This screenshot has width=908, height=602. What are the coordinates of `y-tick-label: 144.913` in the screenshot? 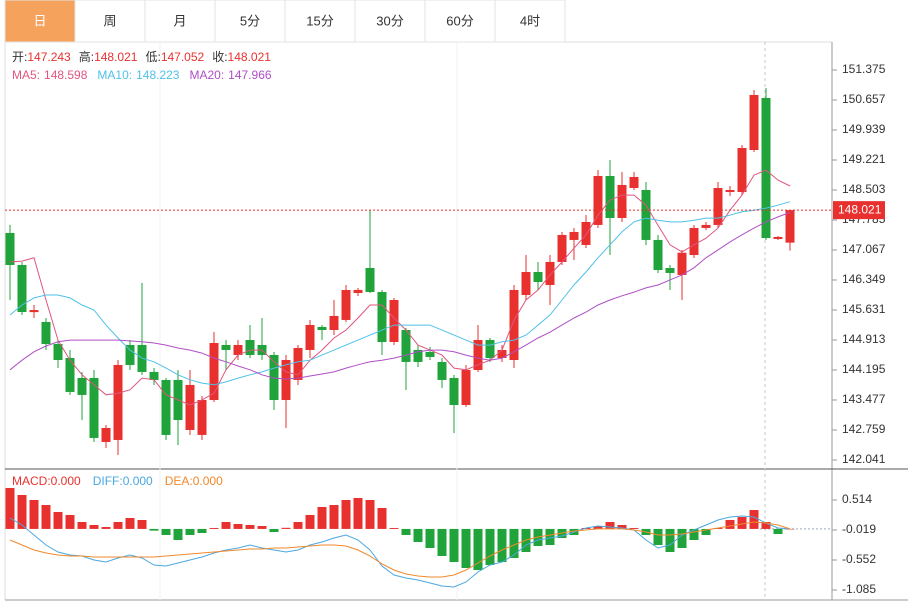 It's located at (864, 339).